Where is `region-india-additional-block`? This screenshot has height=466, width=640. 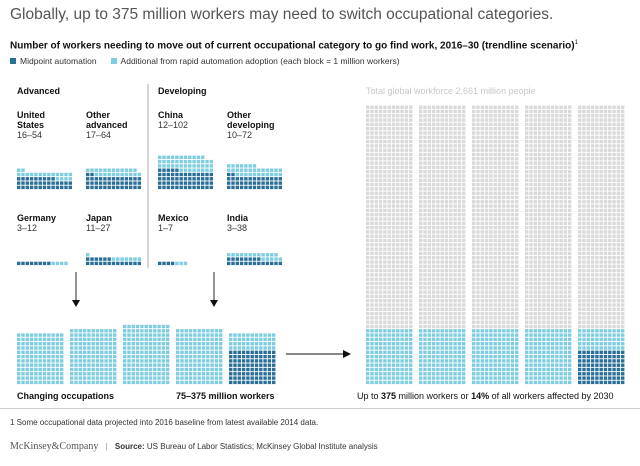 region-india-additional-block is located at coordinates (267, 255).